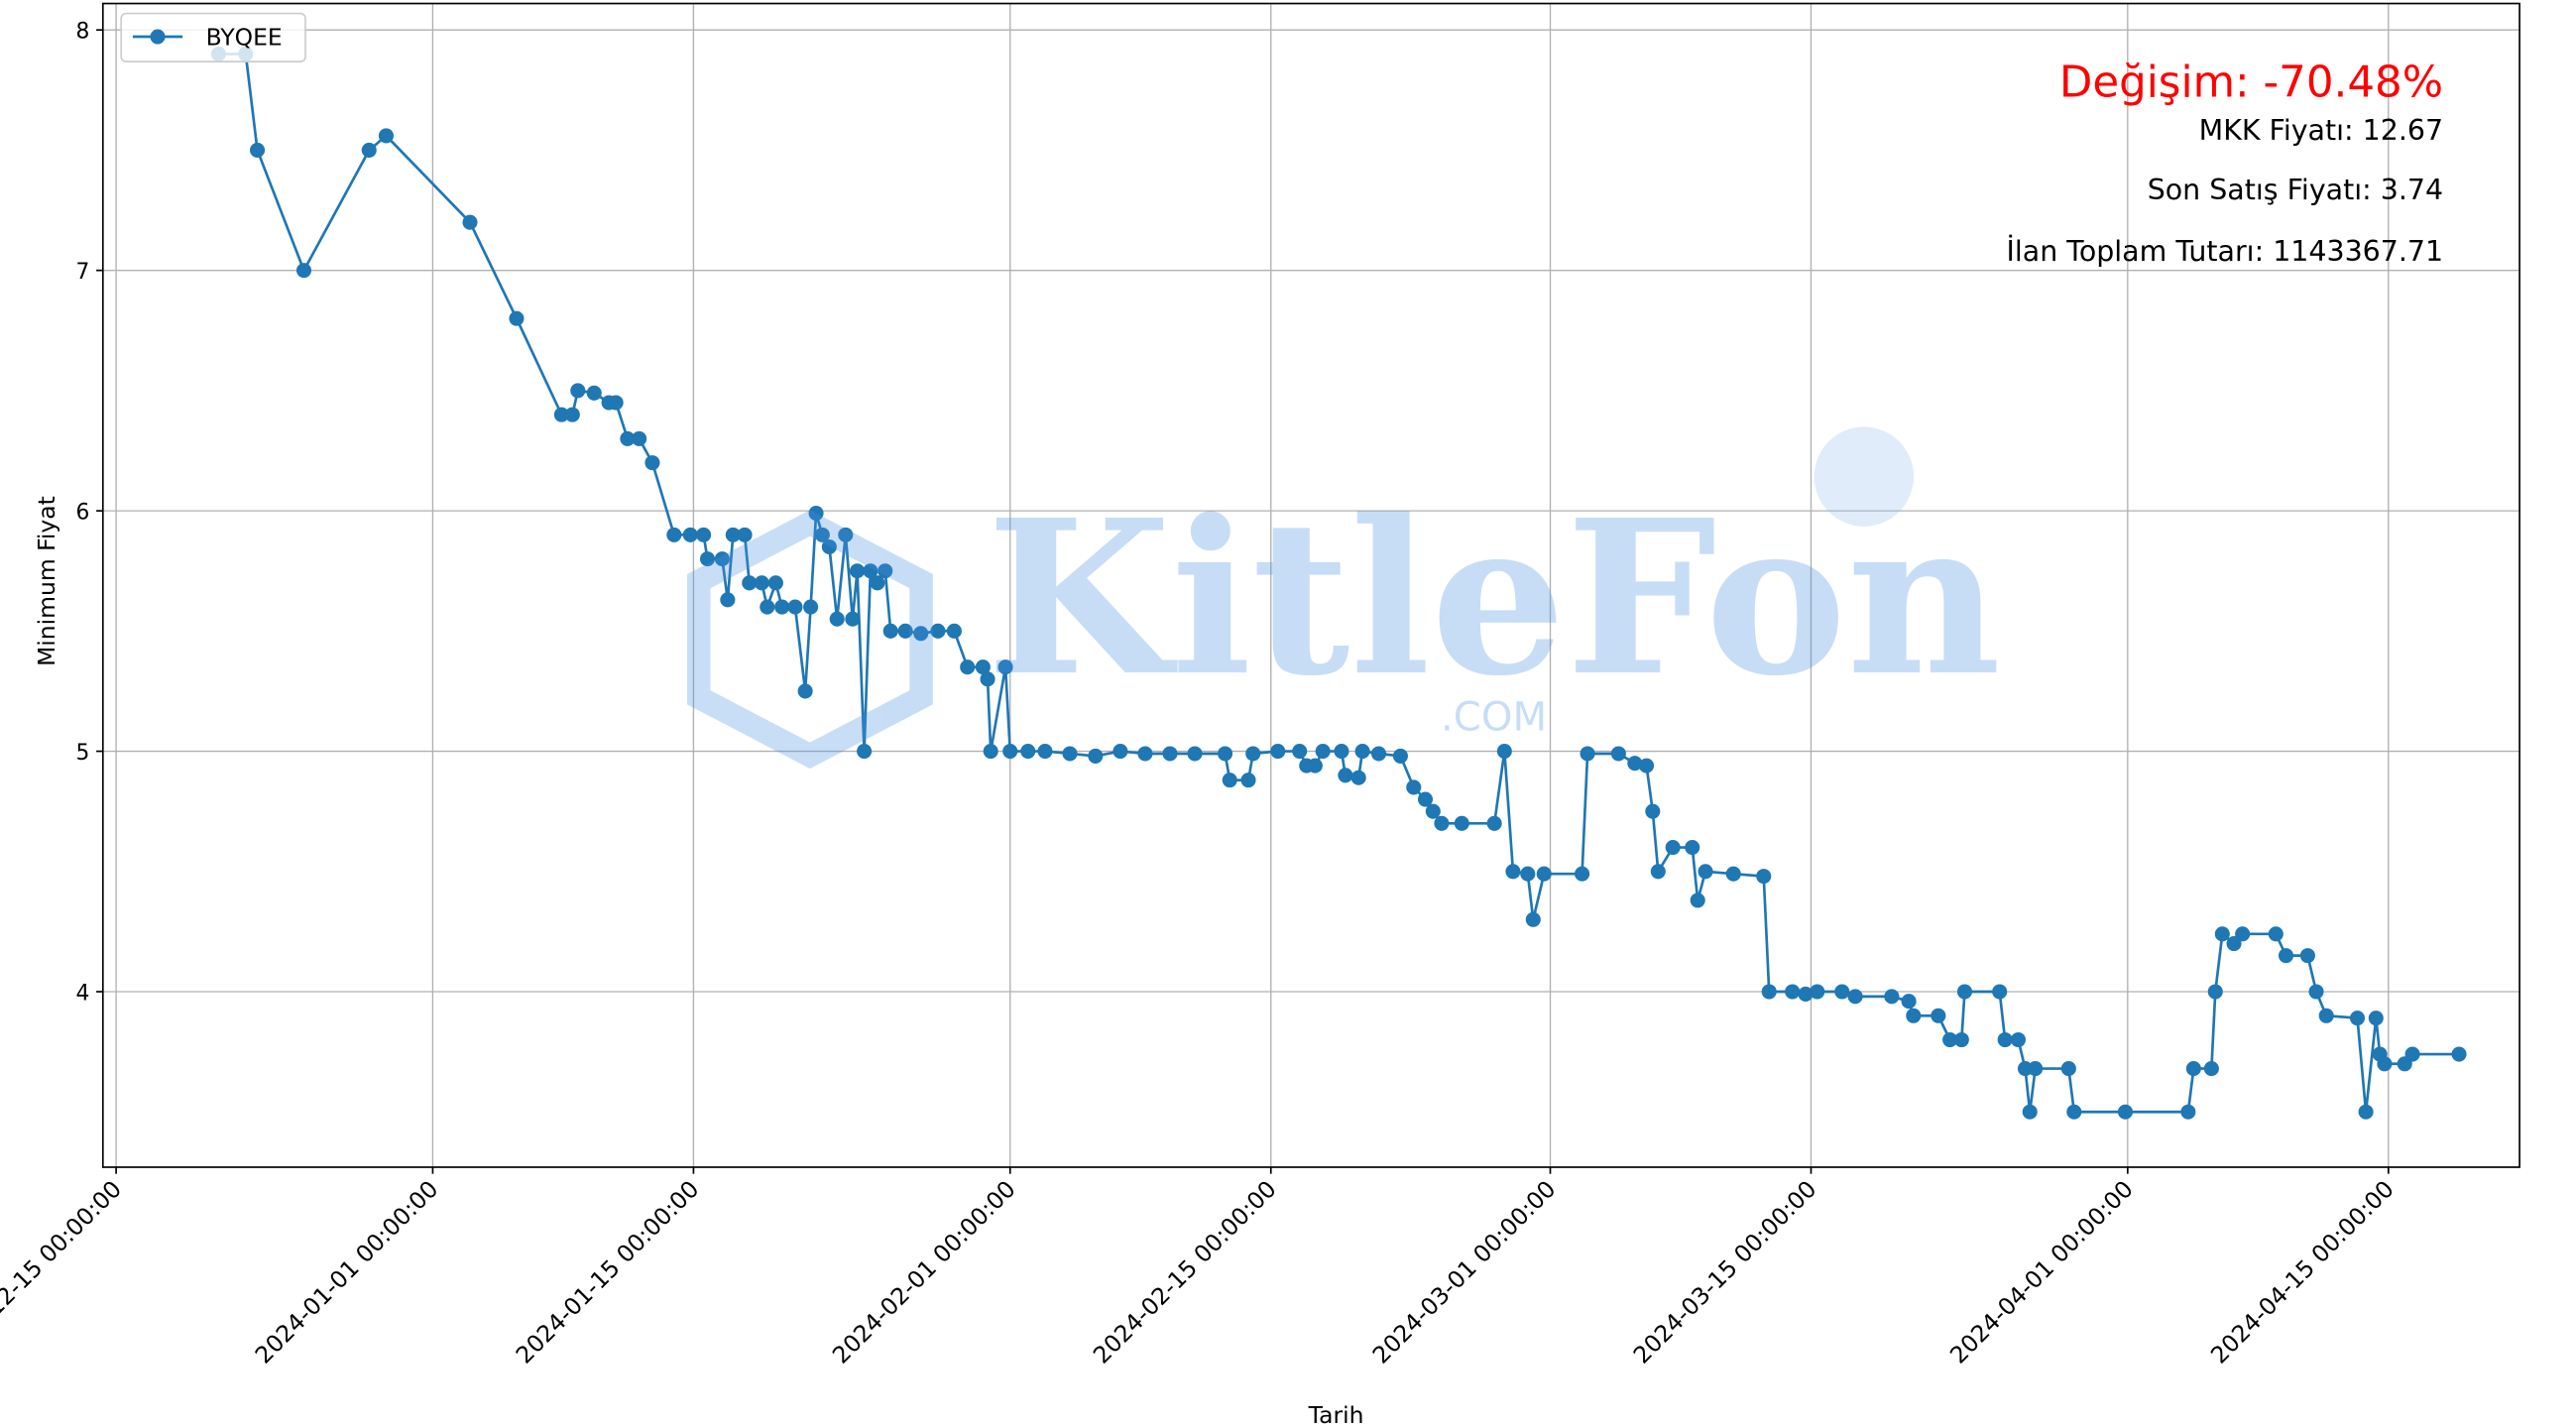 The width and height of the screenshot is (2576, 1428). What do you see at coordinates (1865, 476) in the screenshot?
I see `watermark-dot` at bounding box center [1865, 476].